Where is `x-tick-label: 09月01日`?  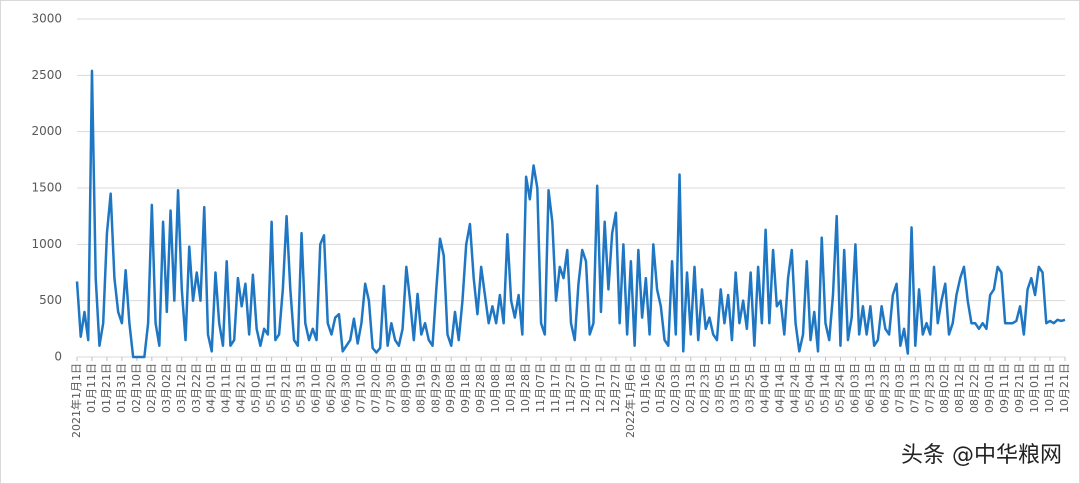 x-tick-label: 09月01日 is located at coordinates (989, 388).